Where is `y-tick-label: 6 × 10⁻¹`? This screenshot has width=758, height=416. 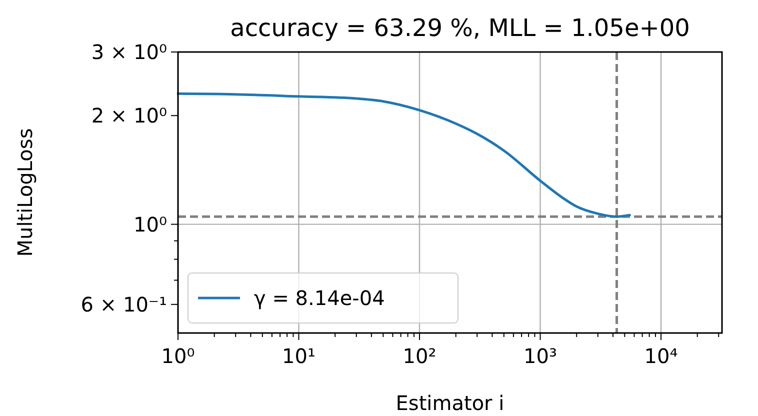 y-tick-label: 6 × 10⁻¹ is located at coordinates (123, 304).